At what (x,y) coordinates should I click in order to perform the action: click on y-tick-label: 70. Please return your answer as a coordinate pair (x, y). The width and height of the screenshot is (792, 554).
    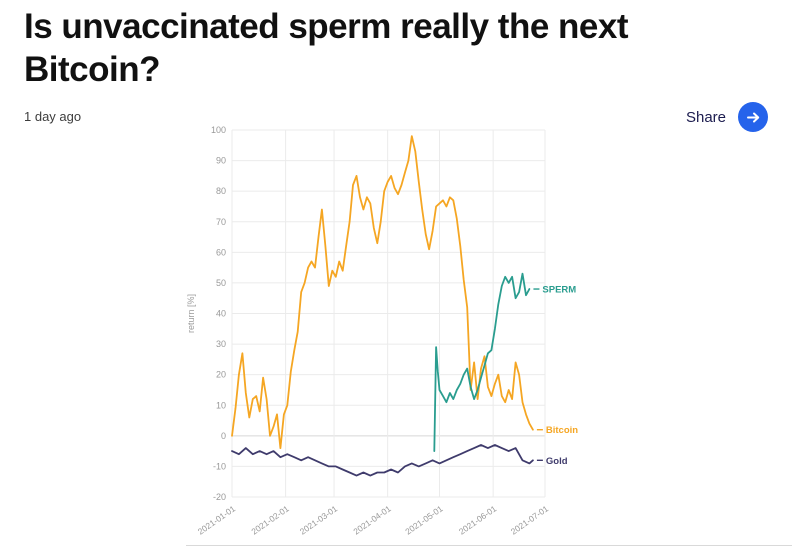
    Looking at the image, I should click on (221, 222).